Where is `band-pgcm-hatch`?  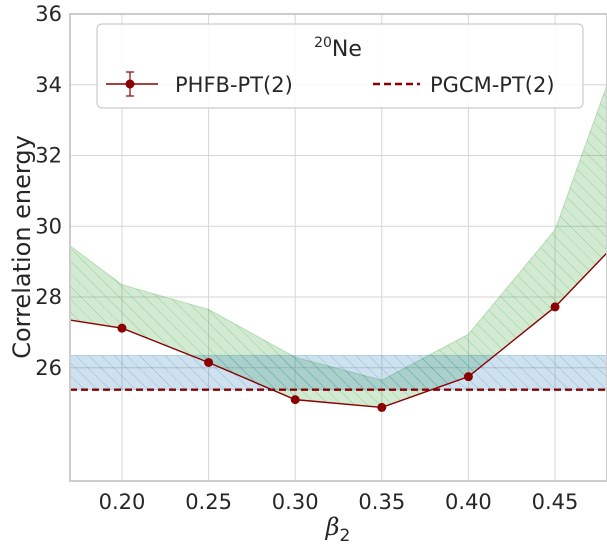 band-pgcm-hatch is located at coordinates (338, 372).